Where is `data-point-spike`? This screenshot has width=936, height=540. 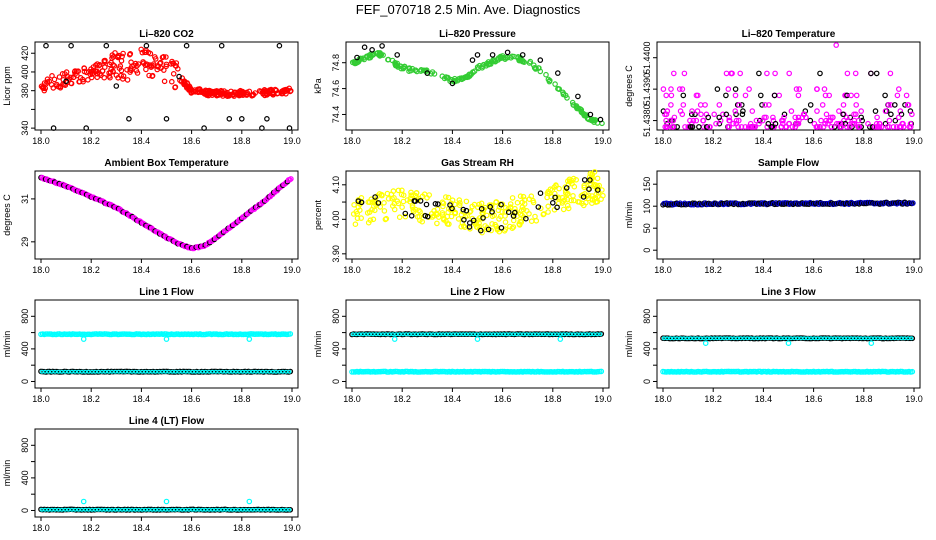
data-point-spike is located at coordinates (83, 501).